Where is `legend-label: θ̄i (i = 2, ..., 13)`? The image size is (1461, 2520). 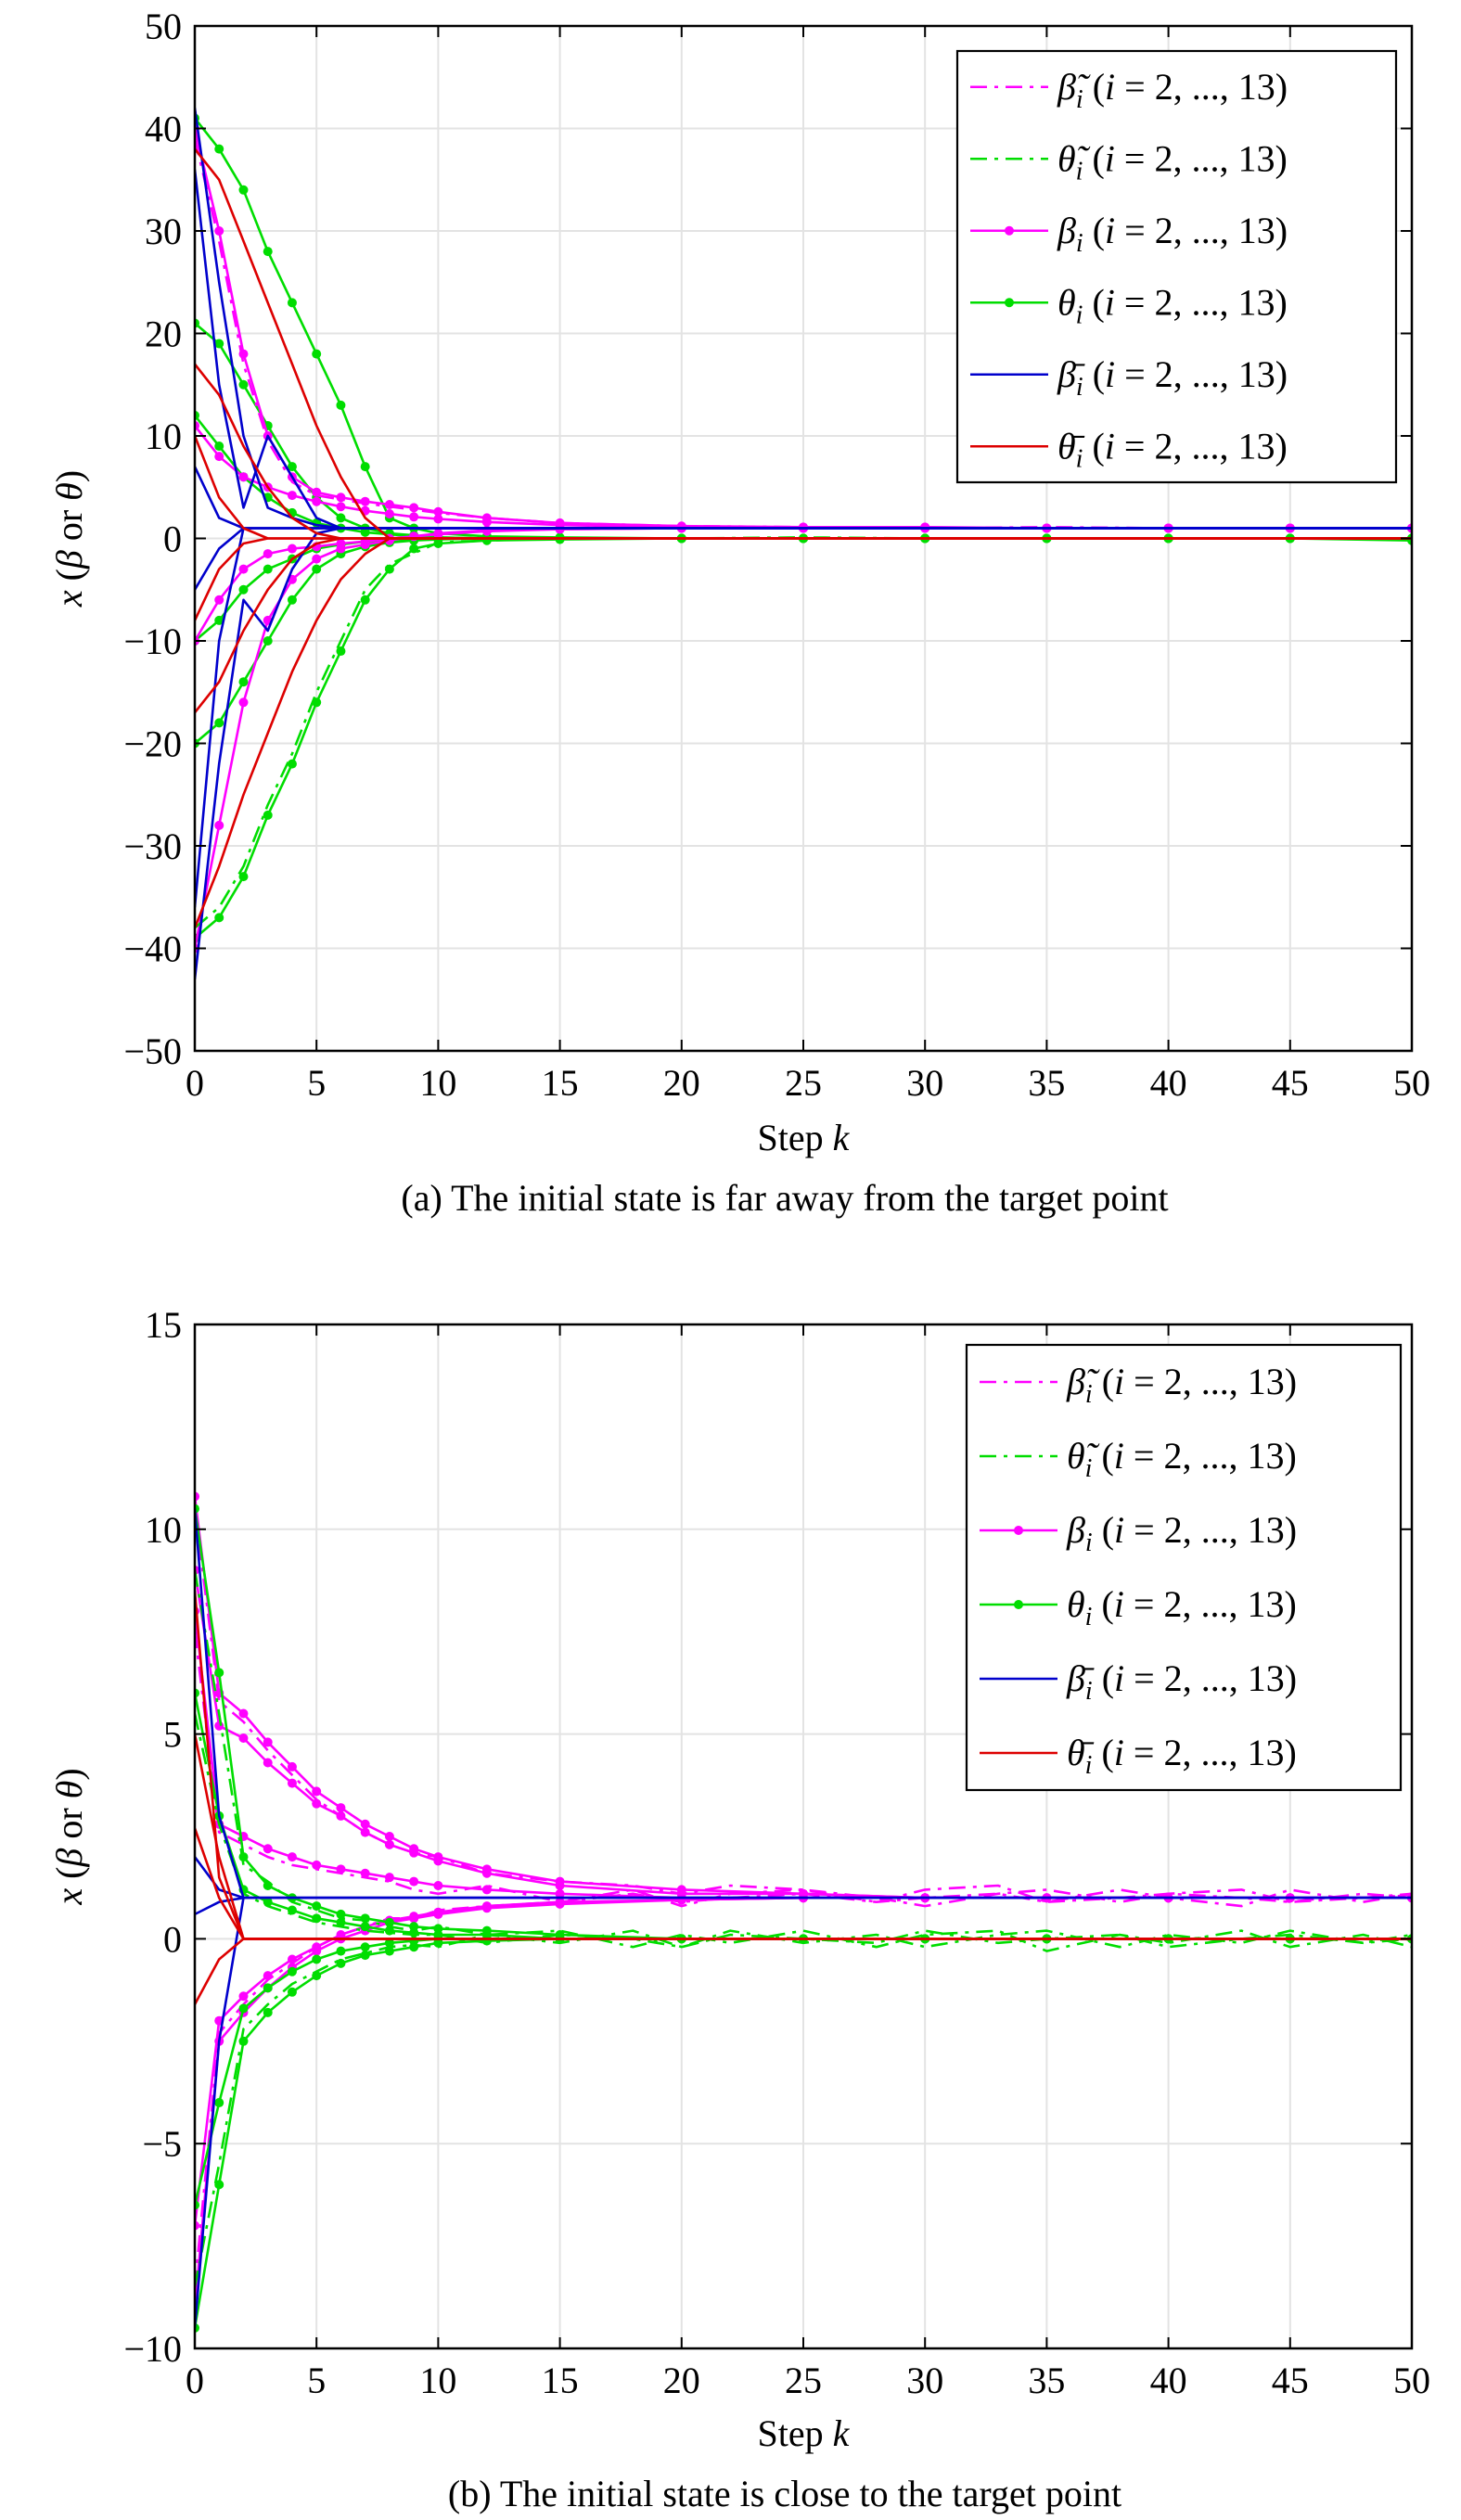 legend-label: θ̄i (i = 2, ..., 13) is located at coordinates (1172, 449).